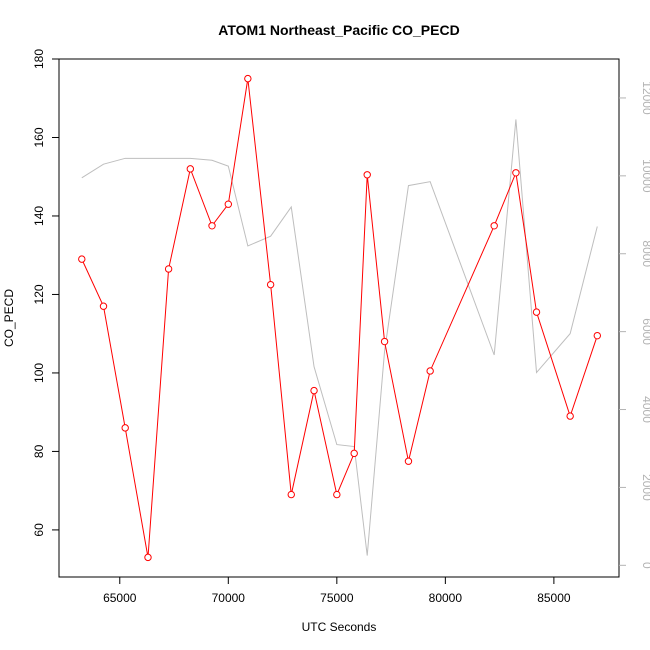  I want to click on y2-tick-label: 12000, so click(645, 98).